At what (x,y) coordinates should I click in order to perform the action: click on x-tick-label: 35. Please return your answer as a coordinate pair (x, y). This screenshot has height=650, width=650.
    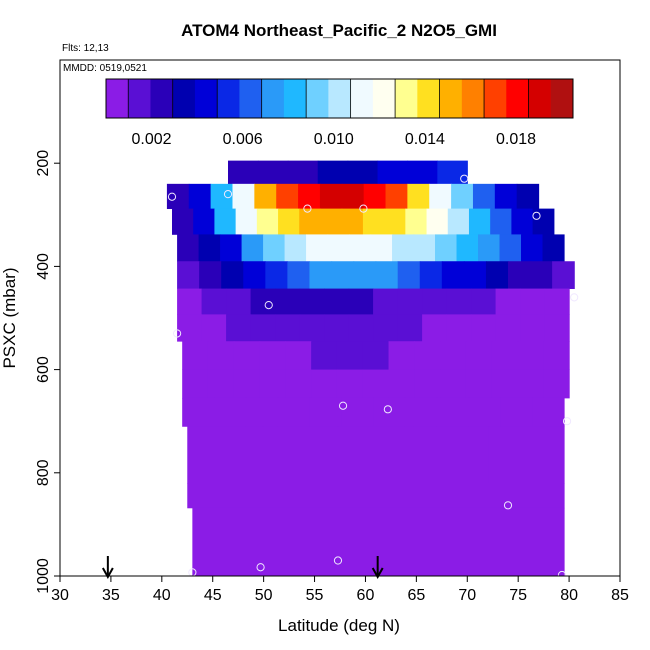
    Looking at the image, I should click on (111, 595).